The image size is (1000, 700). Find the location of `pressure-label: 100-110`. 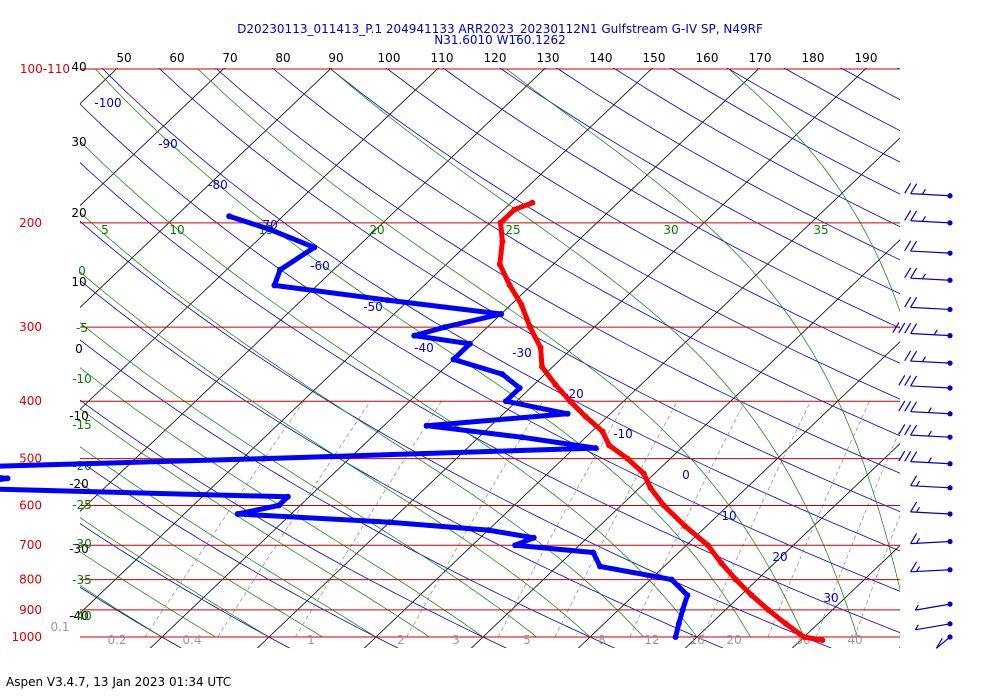

pressure-label: 100-110 is located at coordinates (45, 69).